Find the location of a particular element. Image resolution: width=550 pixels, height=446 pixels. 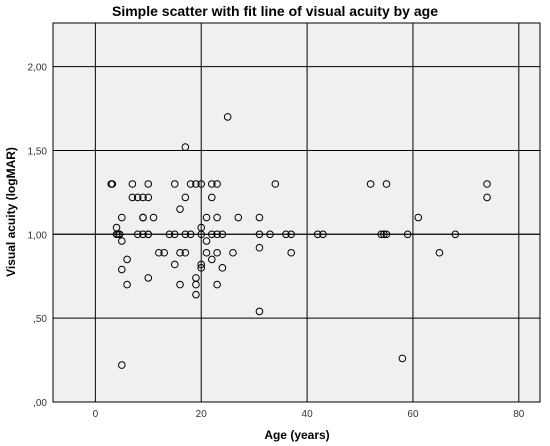

x-tick-label: 60 is located at coordinates (413, 414).